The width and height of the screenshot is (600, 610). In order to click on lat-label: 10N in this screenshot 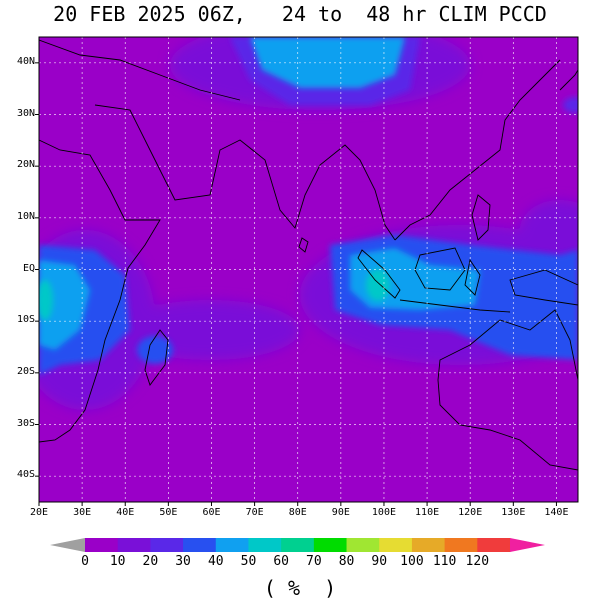, I will do `click(25, 216)`.